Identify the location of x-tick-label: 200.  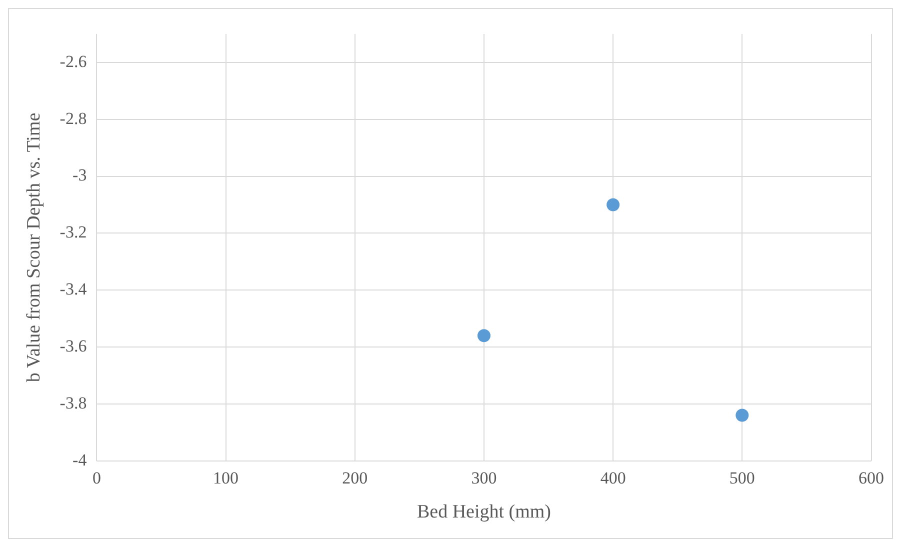
(355, 478).